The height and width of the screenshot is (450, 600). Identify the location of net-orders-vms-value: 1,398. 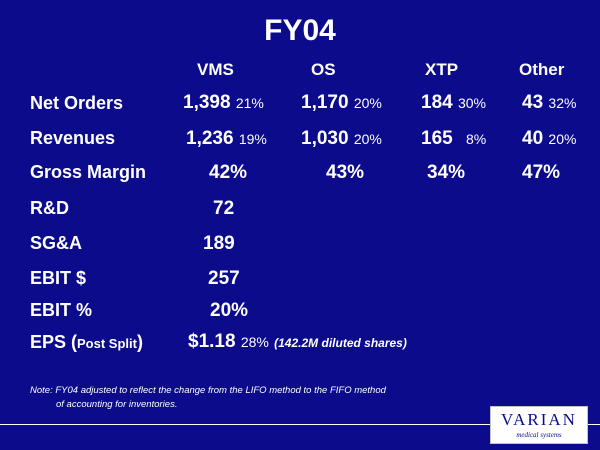
(207, 102).